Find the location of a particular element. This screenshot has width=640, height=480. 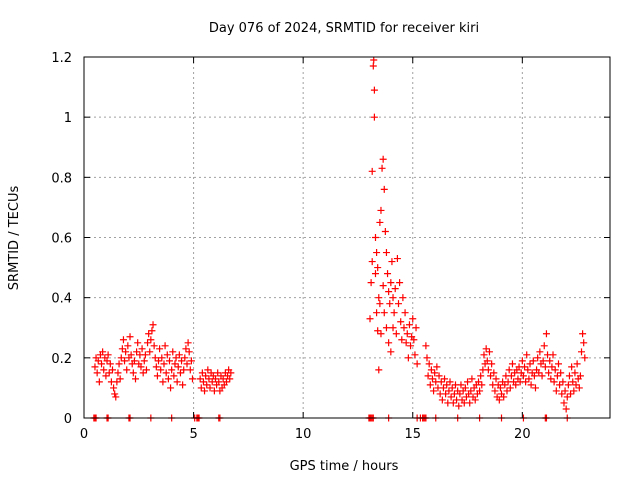

x-tick-label: 5 is located at coordinates (193, 434).